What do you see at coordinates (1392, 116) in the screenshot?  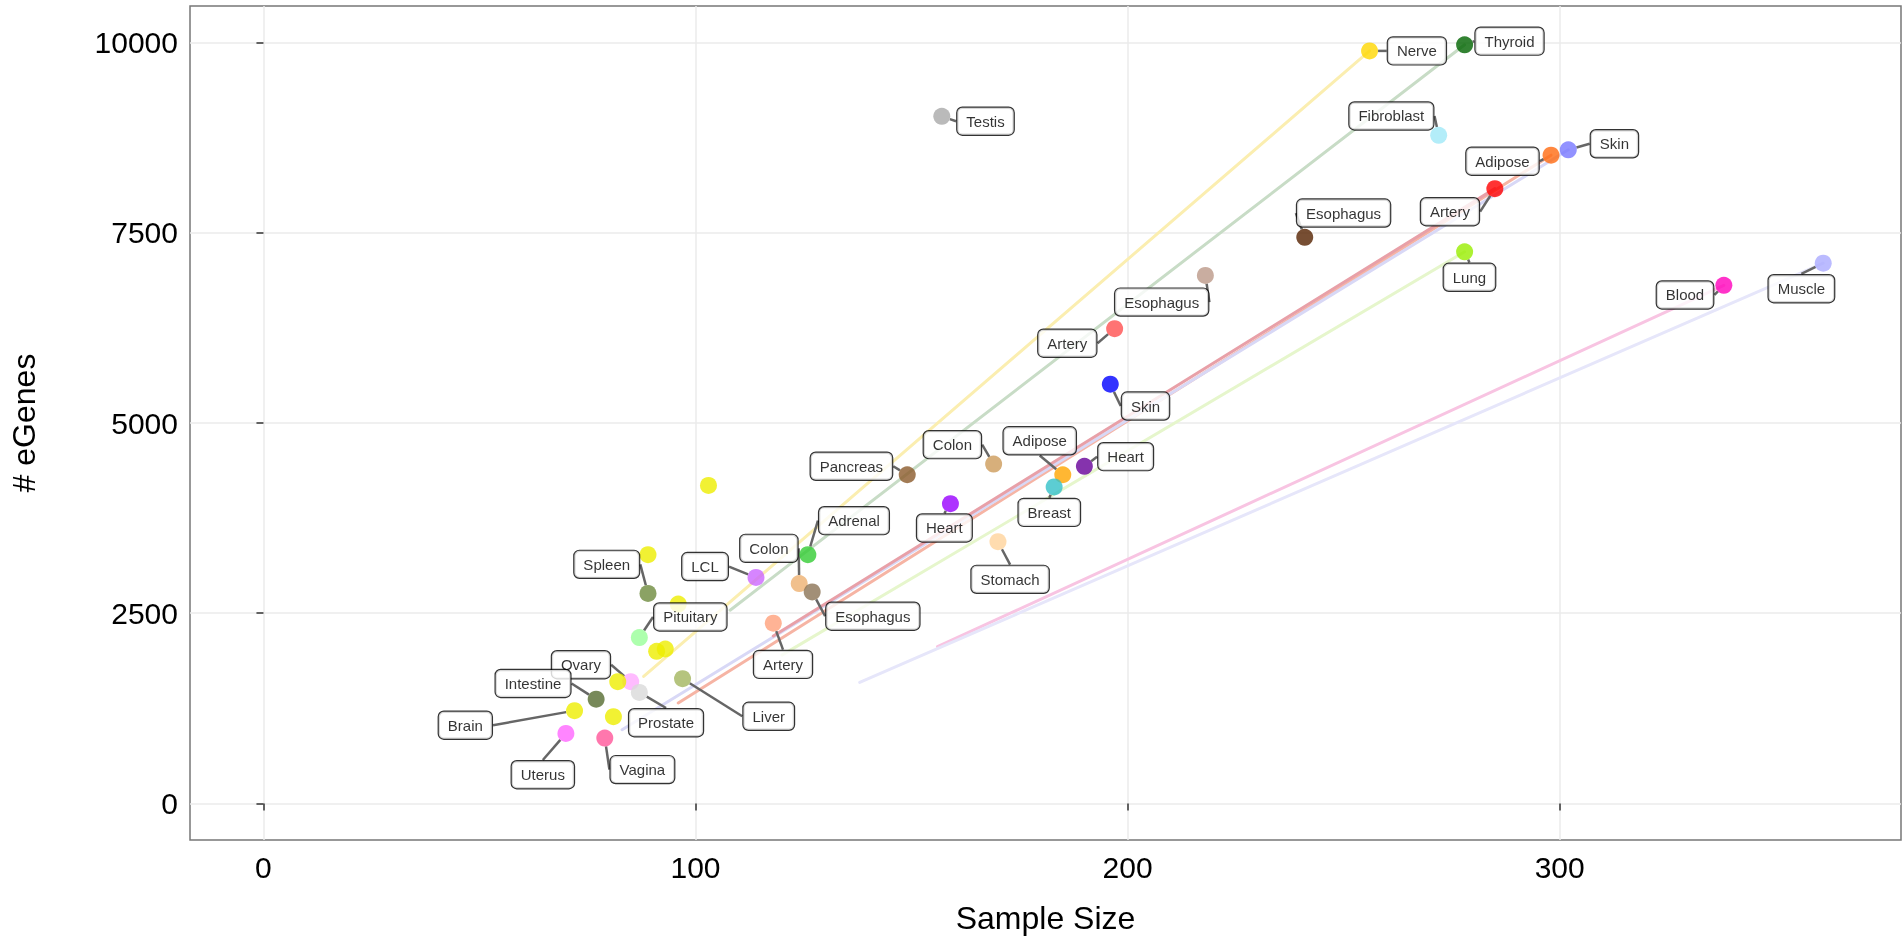 I see `annotation: Fibroblast` at bounding box center [1392, 116].